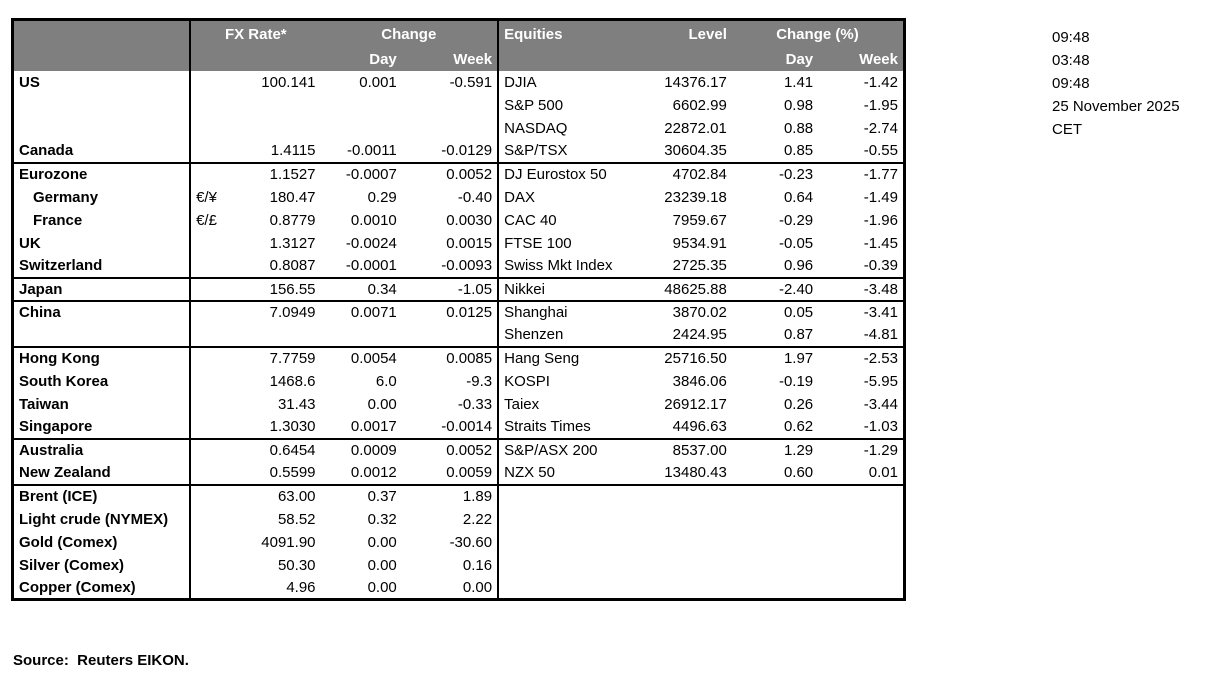  Describe the element at coordinates (450, 266) in the screenshot. I see `fx-change-week-value: -0.0093` at that location.